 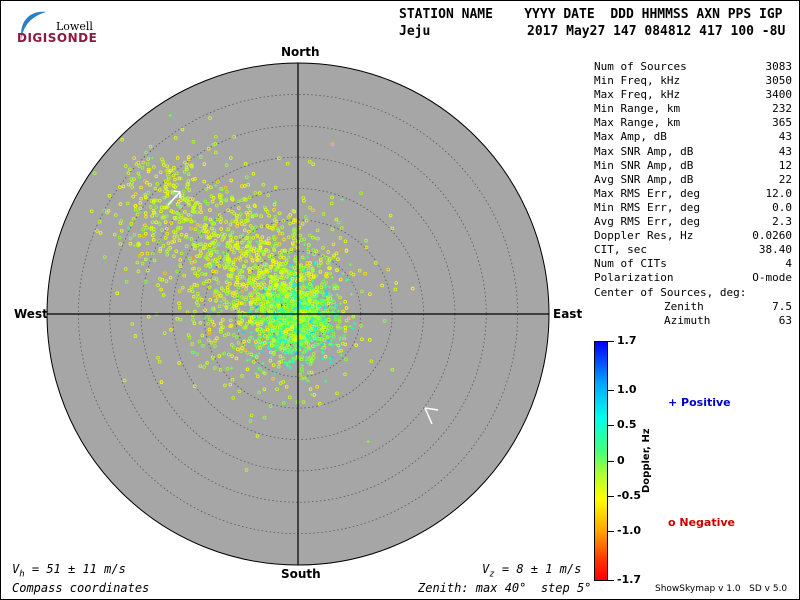 What do you see at coordinates (687, 320) in the screenshot?
I see `center-azimuth-label: Azimuth` at bounding box center [687, 320].